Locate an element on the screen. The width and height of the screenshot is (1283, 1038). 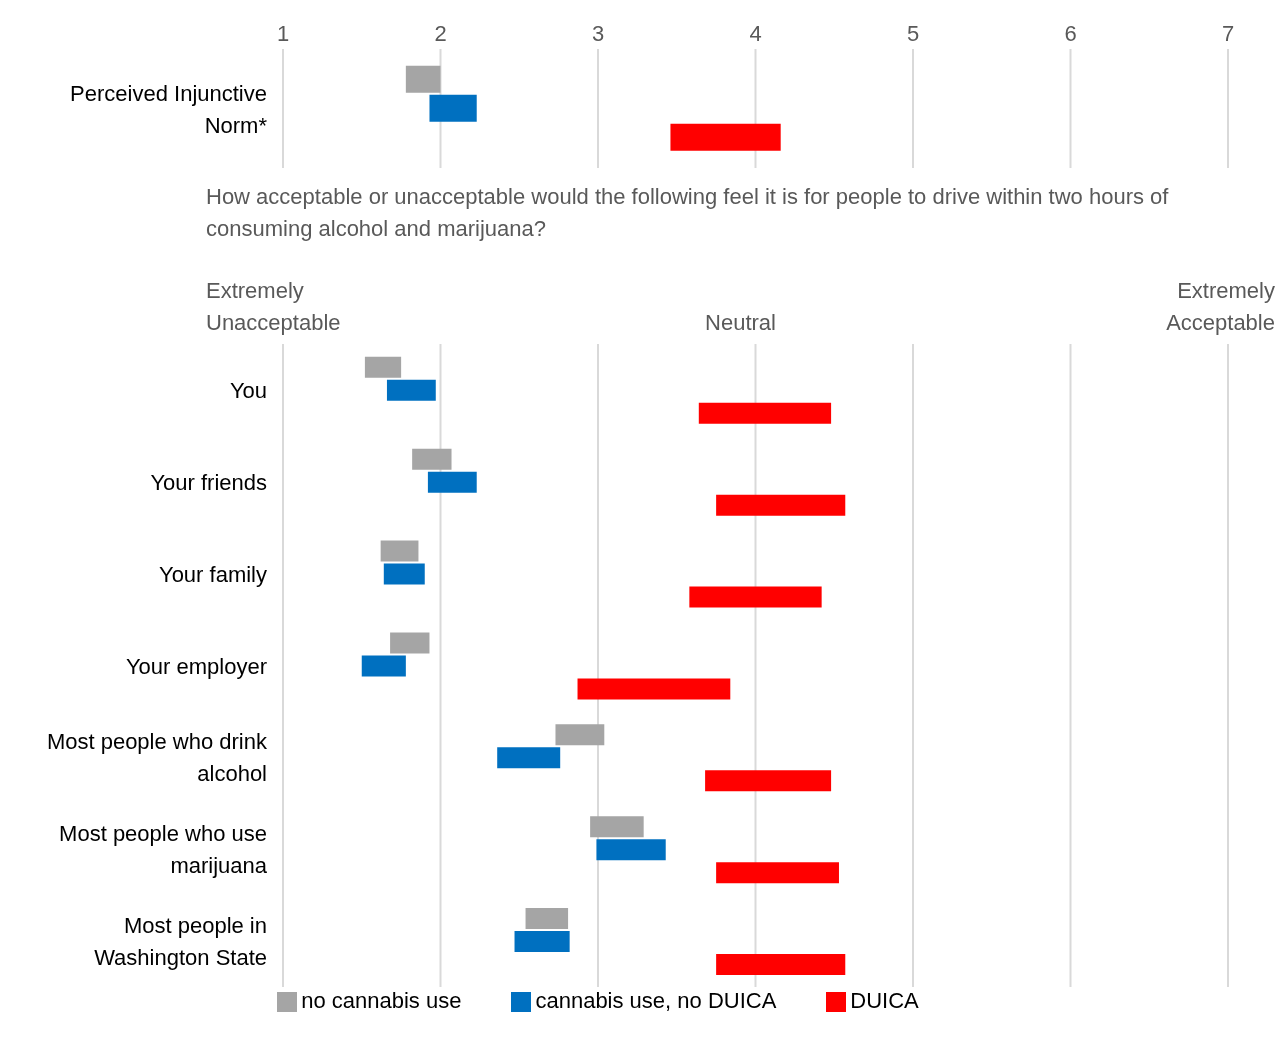
y-tick-label: Your employer is located at coordinates (196, 665).